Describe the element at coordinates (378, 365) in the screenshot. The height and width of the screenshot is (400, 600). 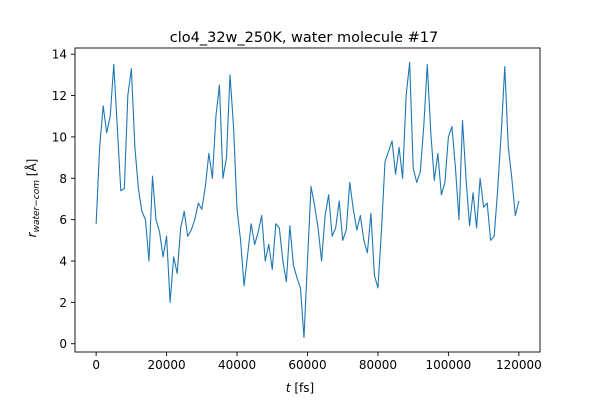
I see `x-tick-label: 80000` at that location.